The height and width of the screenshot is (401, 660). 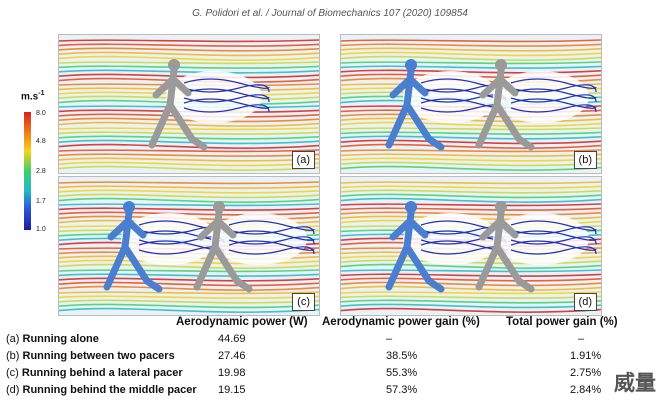 I want to click on row-label: (a) Running alone, so click(x=52, y=339).